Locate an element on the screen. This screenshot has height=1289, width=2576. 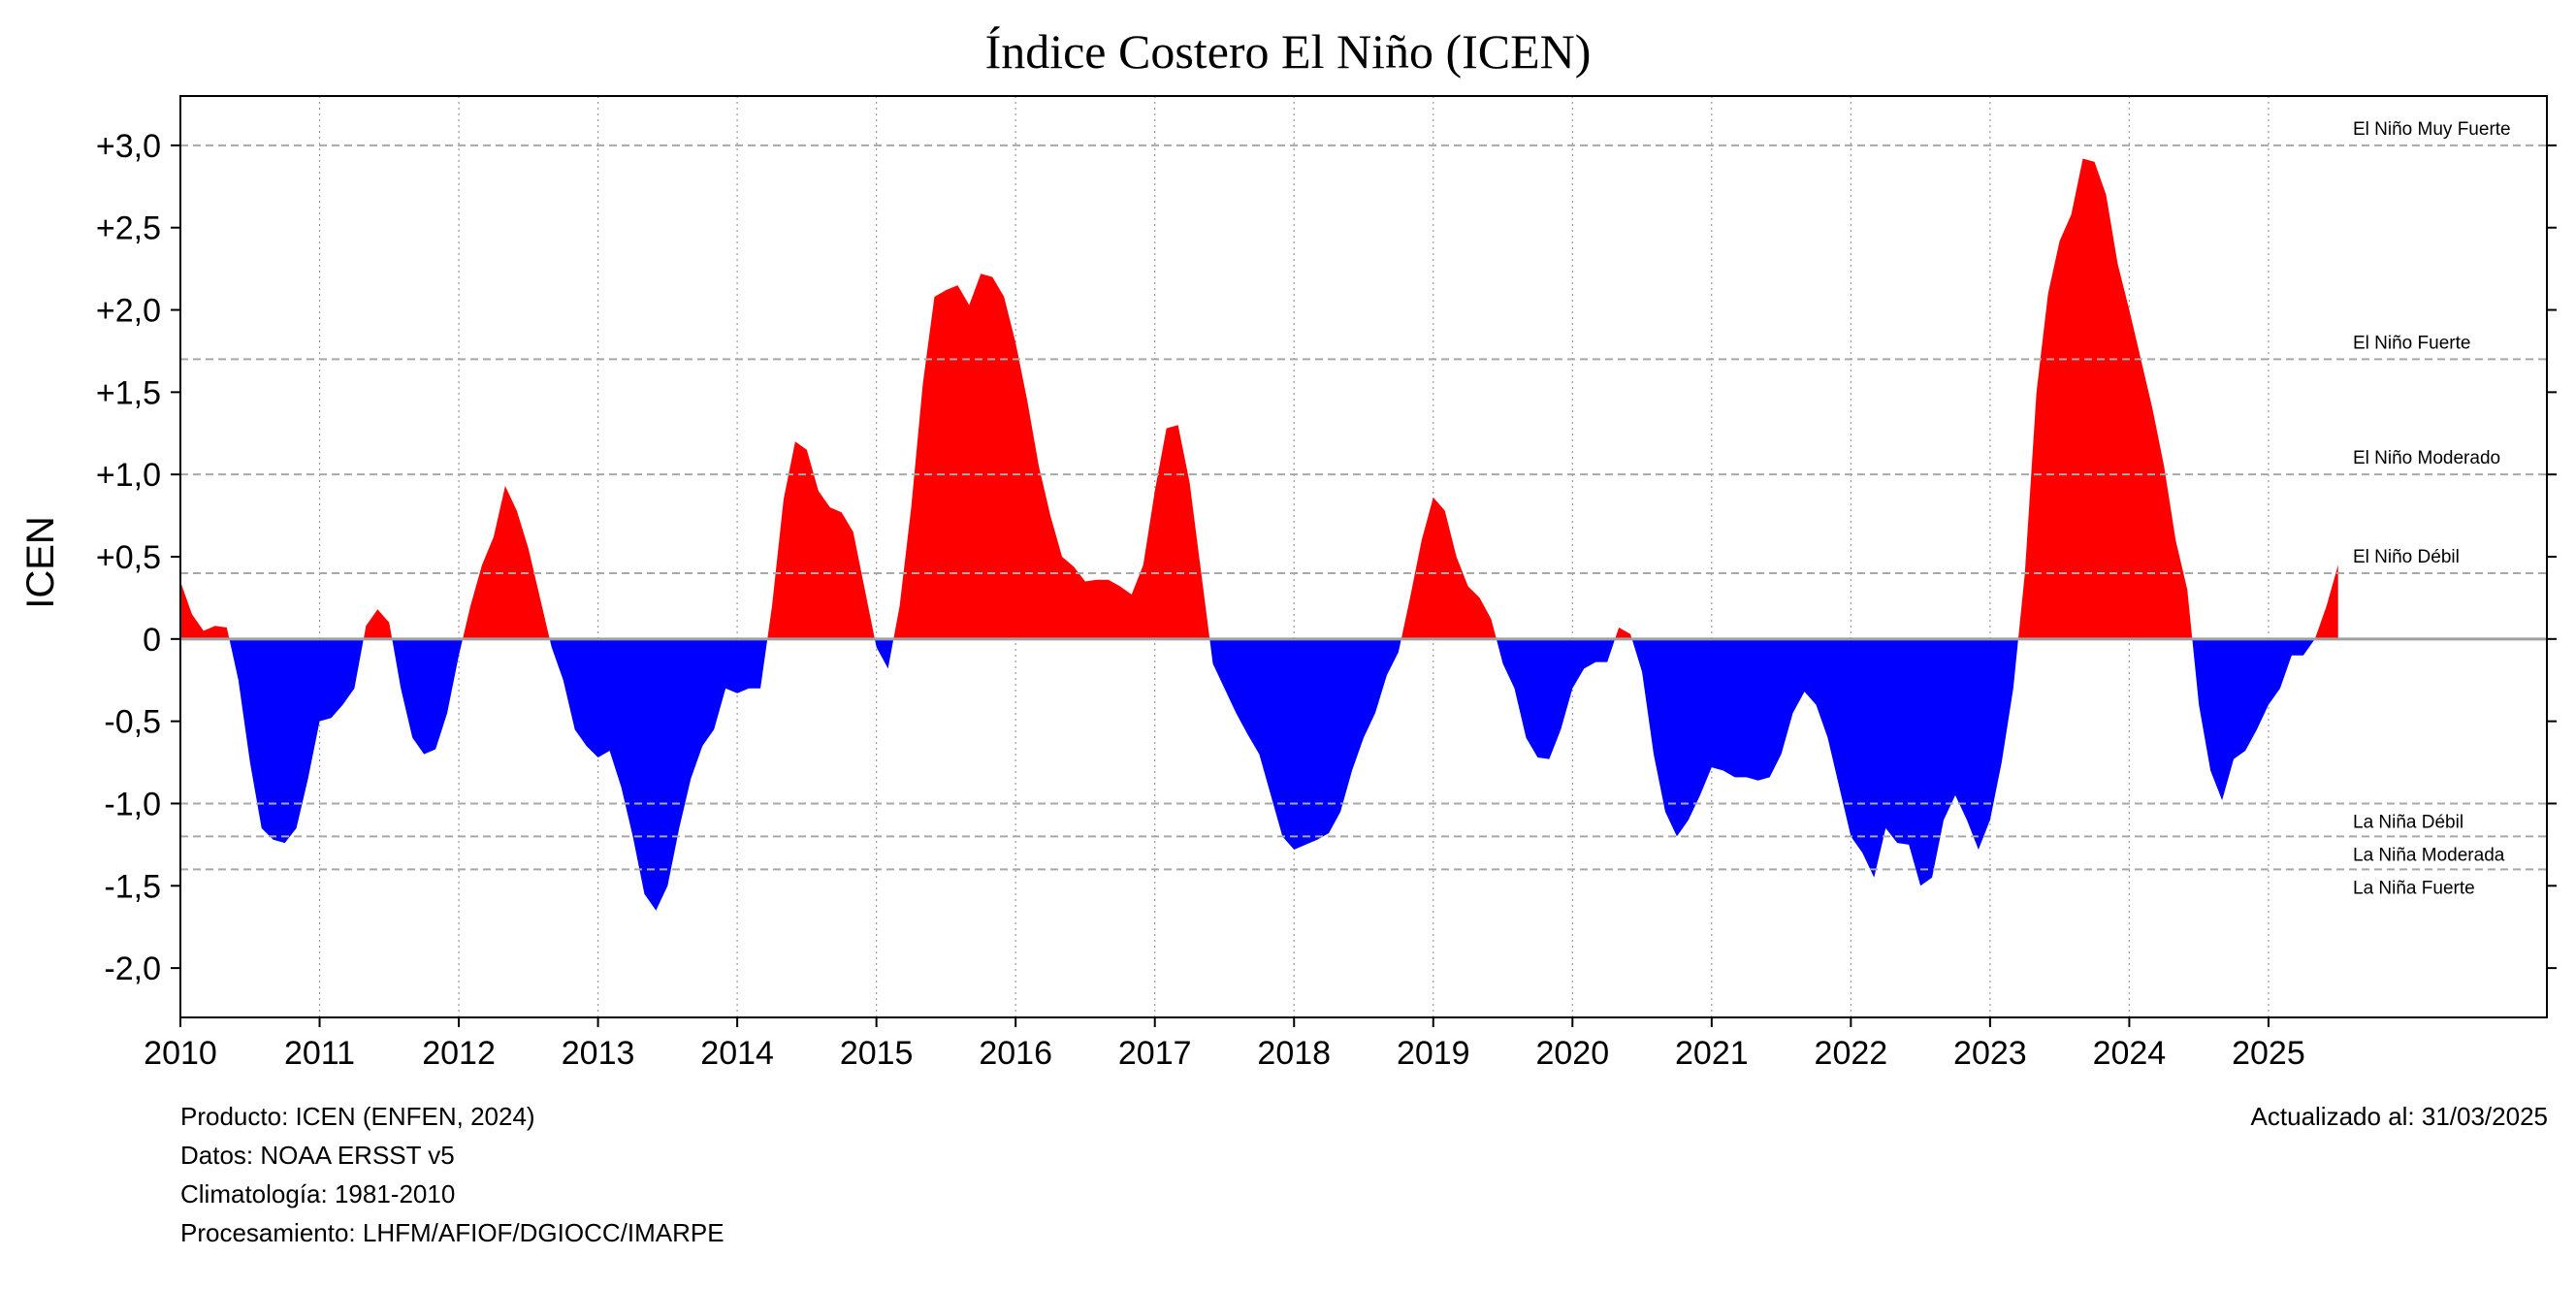
x-tick-label: 2018 is located at coordinates (1294, 1053).